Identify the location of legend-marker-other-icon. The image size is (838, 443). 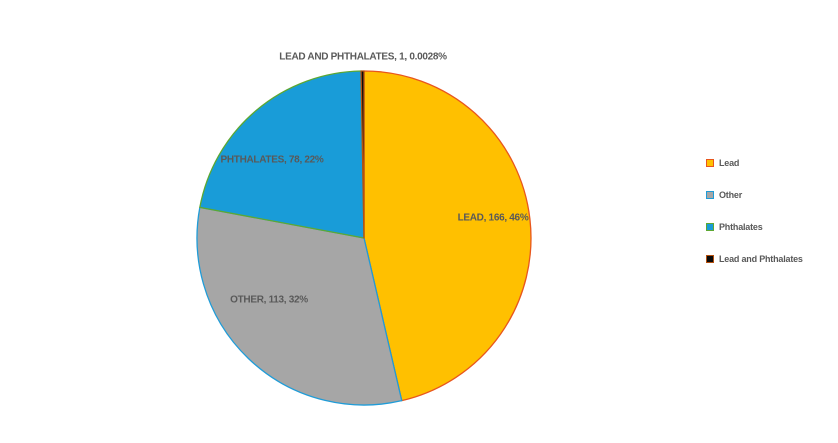
(710, 195).